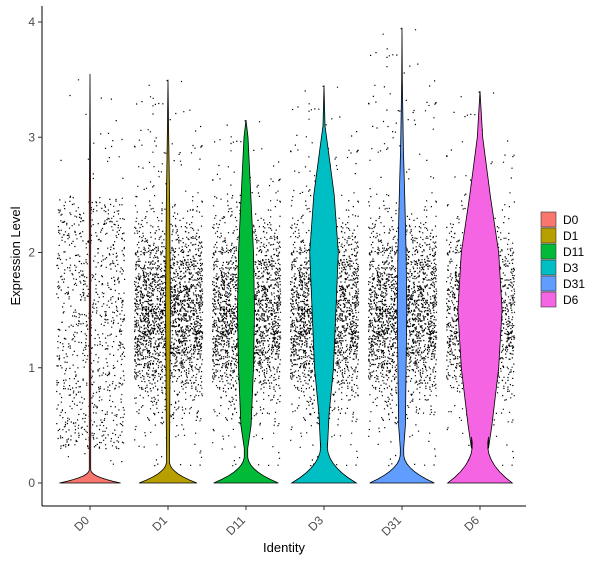  Describe the element at coordinates (574, 284) in the screenshot. I see `legend-label-d31: D31` at that location.